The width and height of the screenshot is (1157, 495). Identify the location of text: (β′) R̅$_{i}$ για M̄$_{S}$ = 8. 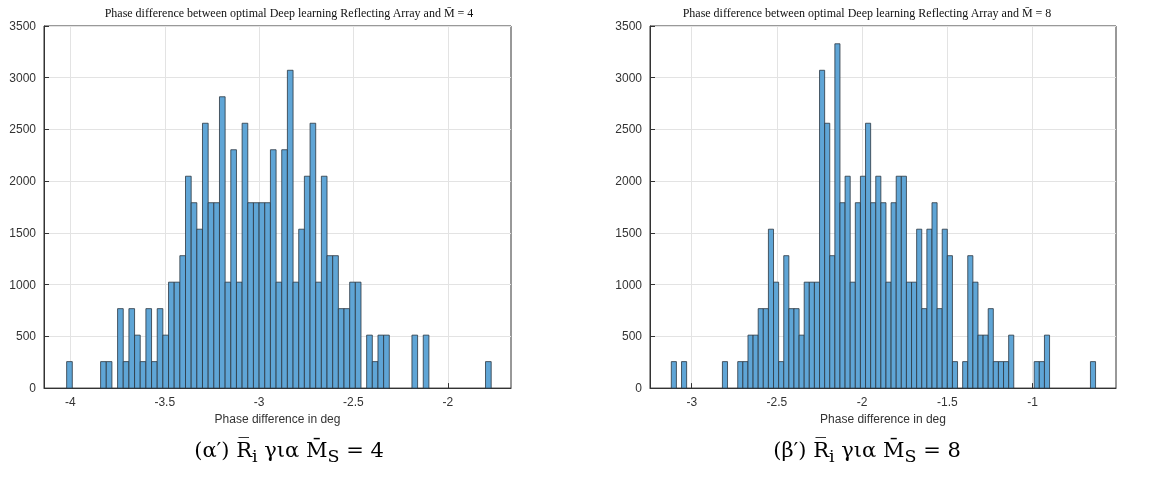
(867, 452).